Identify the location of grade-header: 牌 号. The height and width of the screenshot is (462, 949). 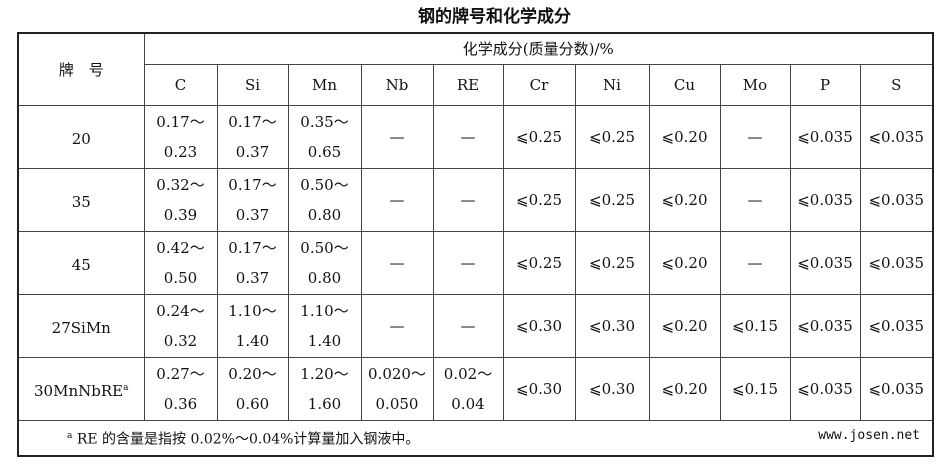
(81, 69).